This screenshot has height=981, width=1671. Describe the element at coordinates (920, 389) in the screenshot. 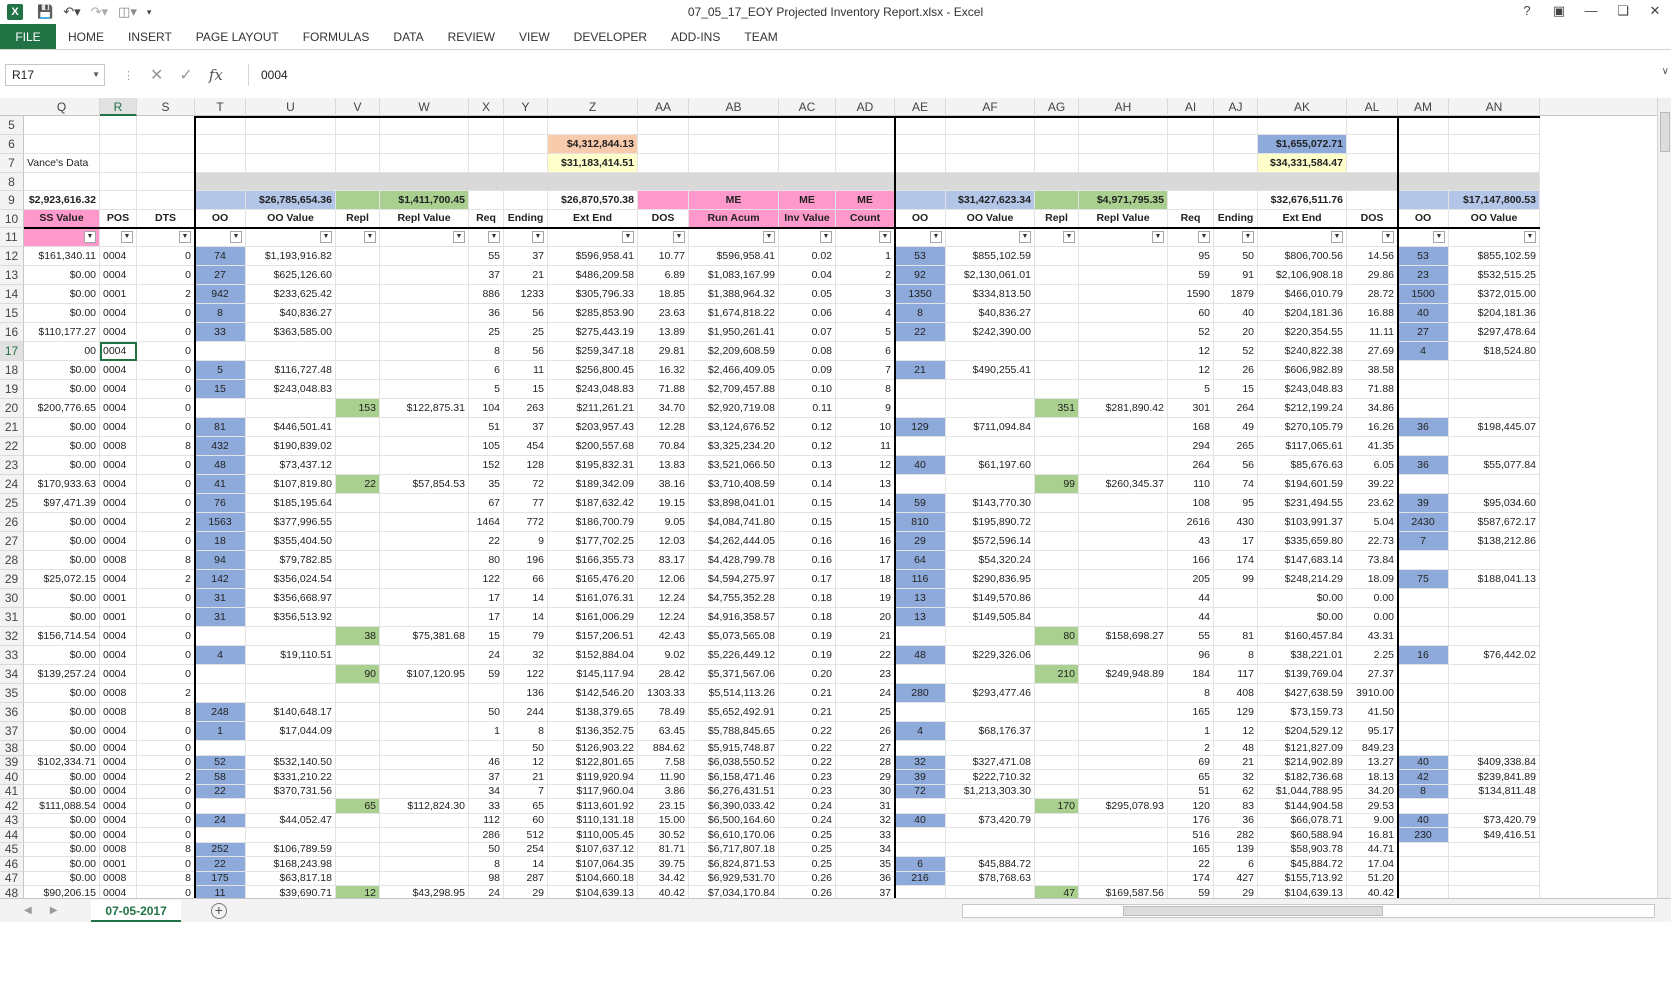

I see `cell-ae19` at that location.